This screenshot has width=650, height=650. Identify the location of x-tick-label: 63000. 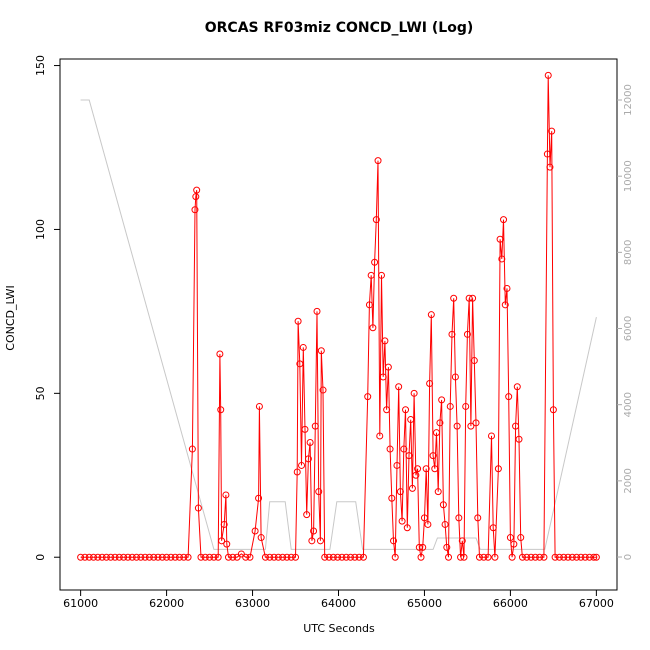
(252, 603).